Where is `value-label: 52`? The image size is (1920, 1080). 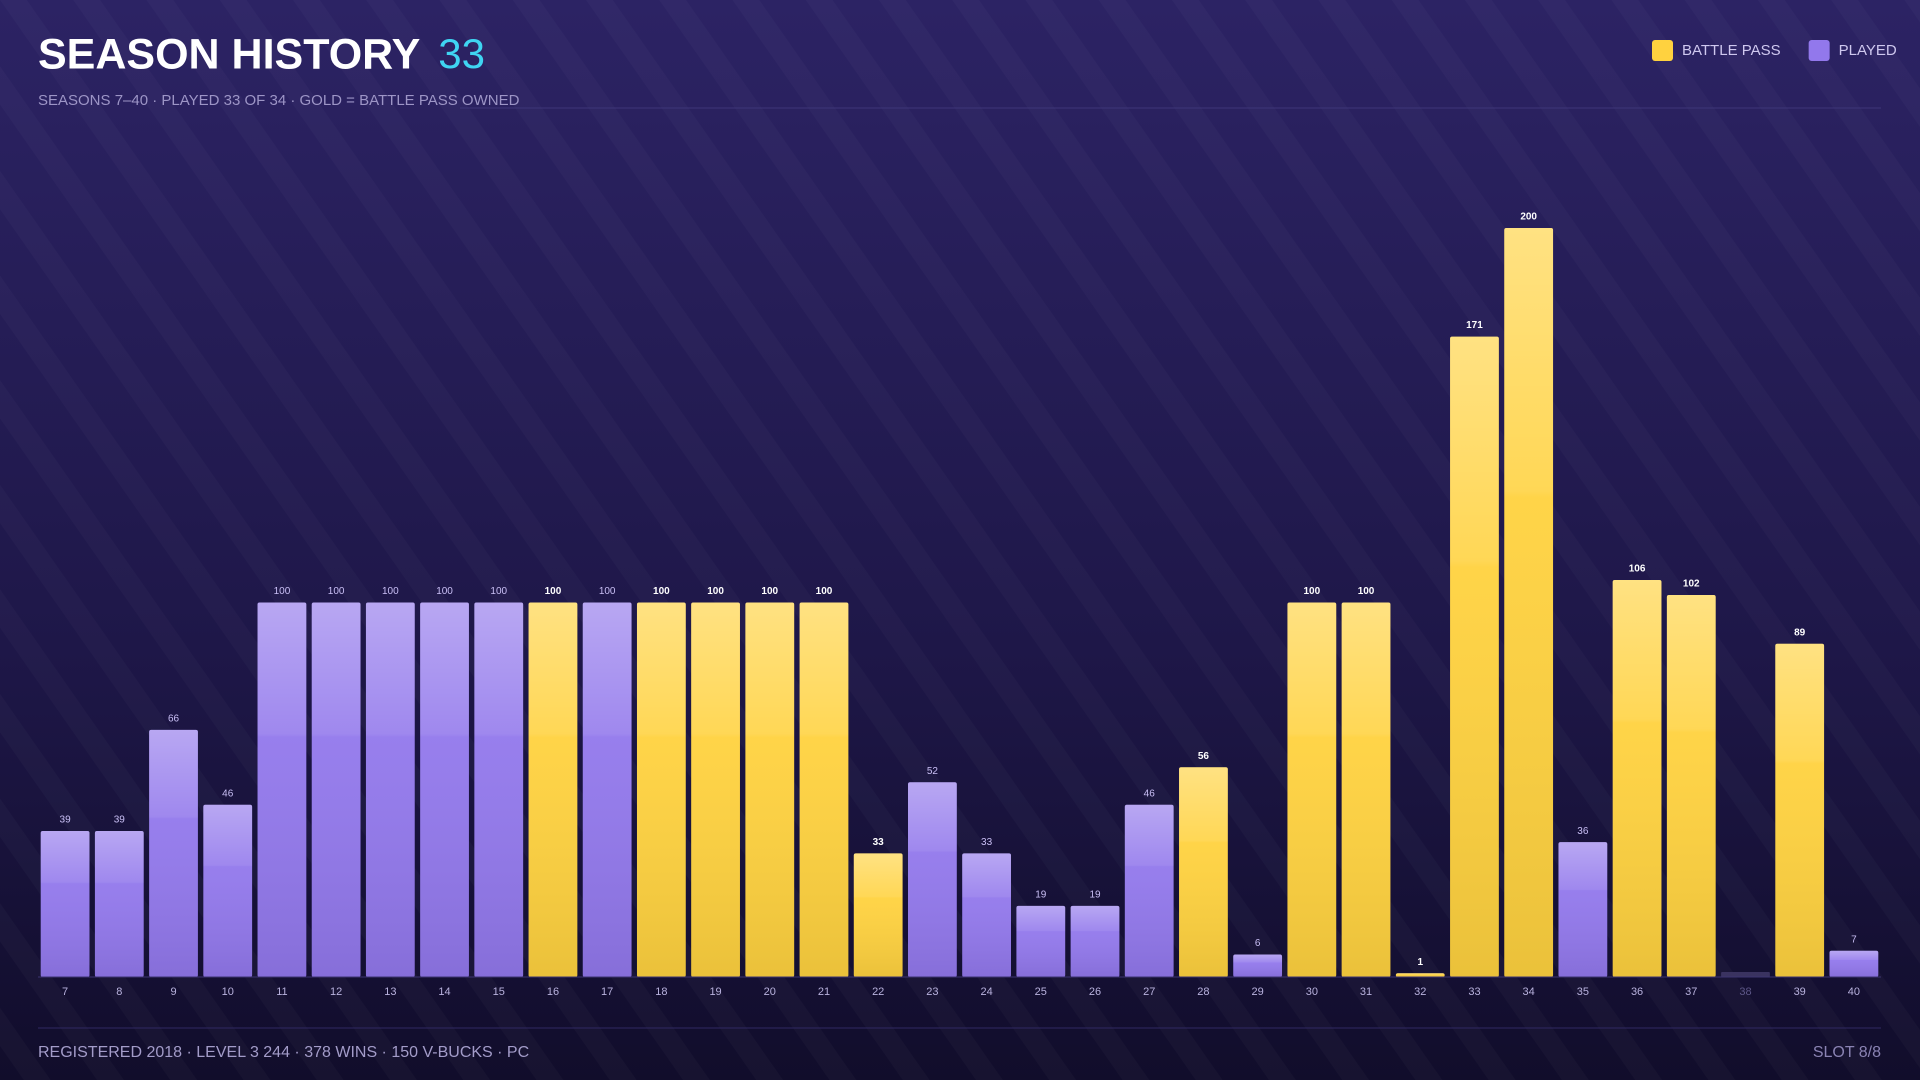 value-label: 52 is located at coordinates (933, 771).